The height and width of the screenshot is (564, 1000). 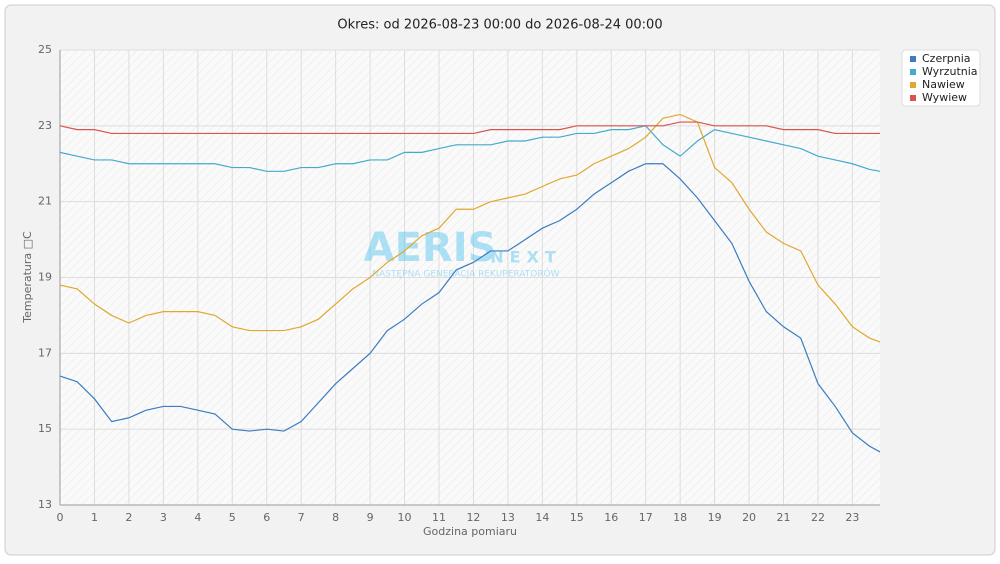 I want to click on x-tick-label: 23, so click(x=852, y=517).